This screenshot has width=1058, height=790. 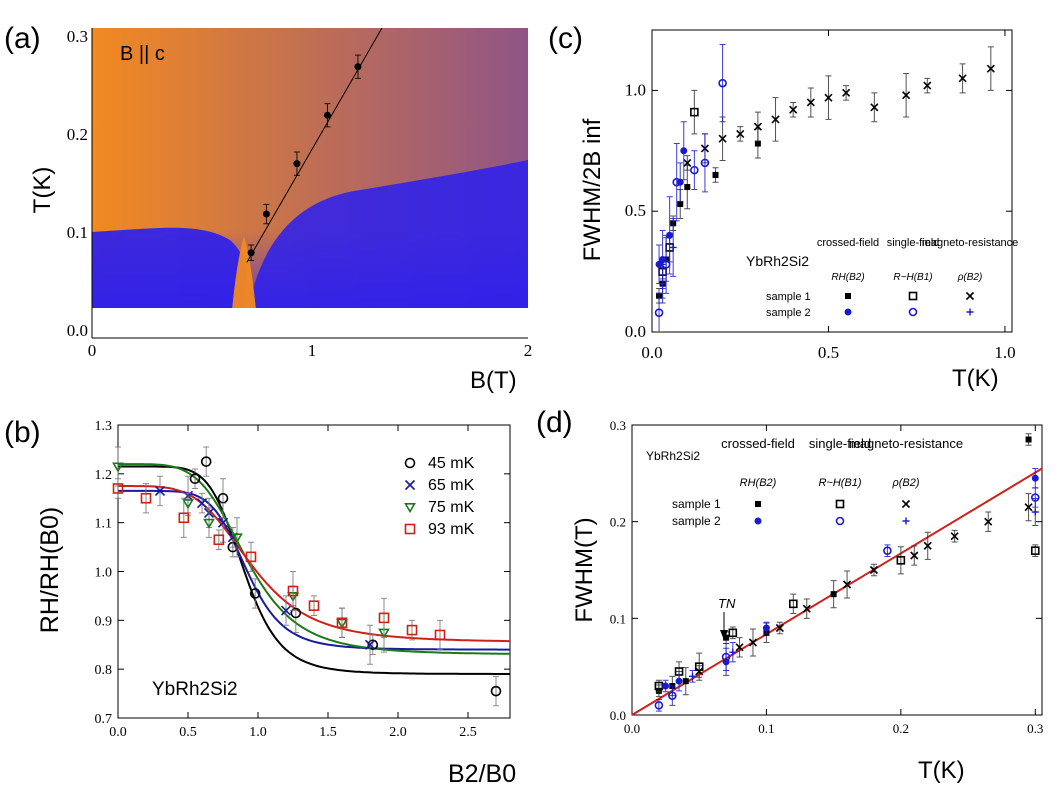 What do you see at coordinates (788, 297) in the screenshot?
I see `legend-c-row-0: sample 1` at bounding box center [788, 297].